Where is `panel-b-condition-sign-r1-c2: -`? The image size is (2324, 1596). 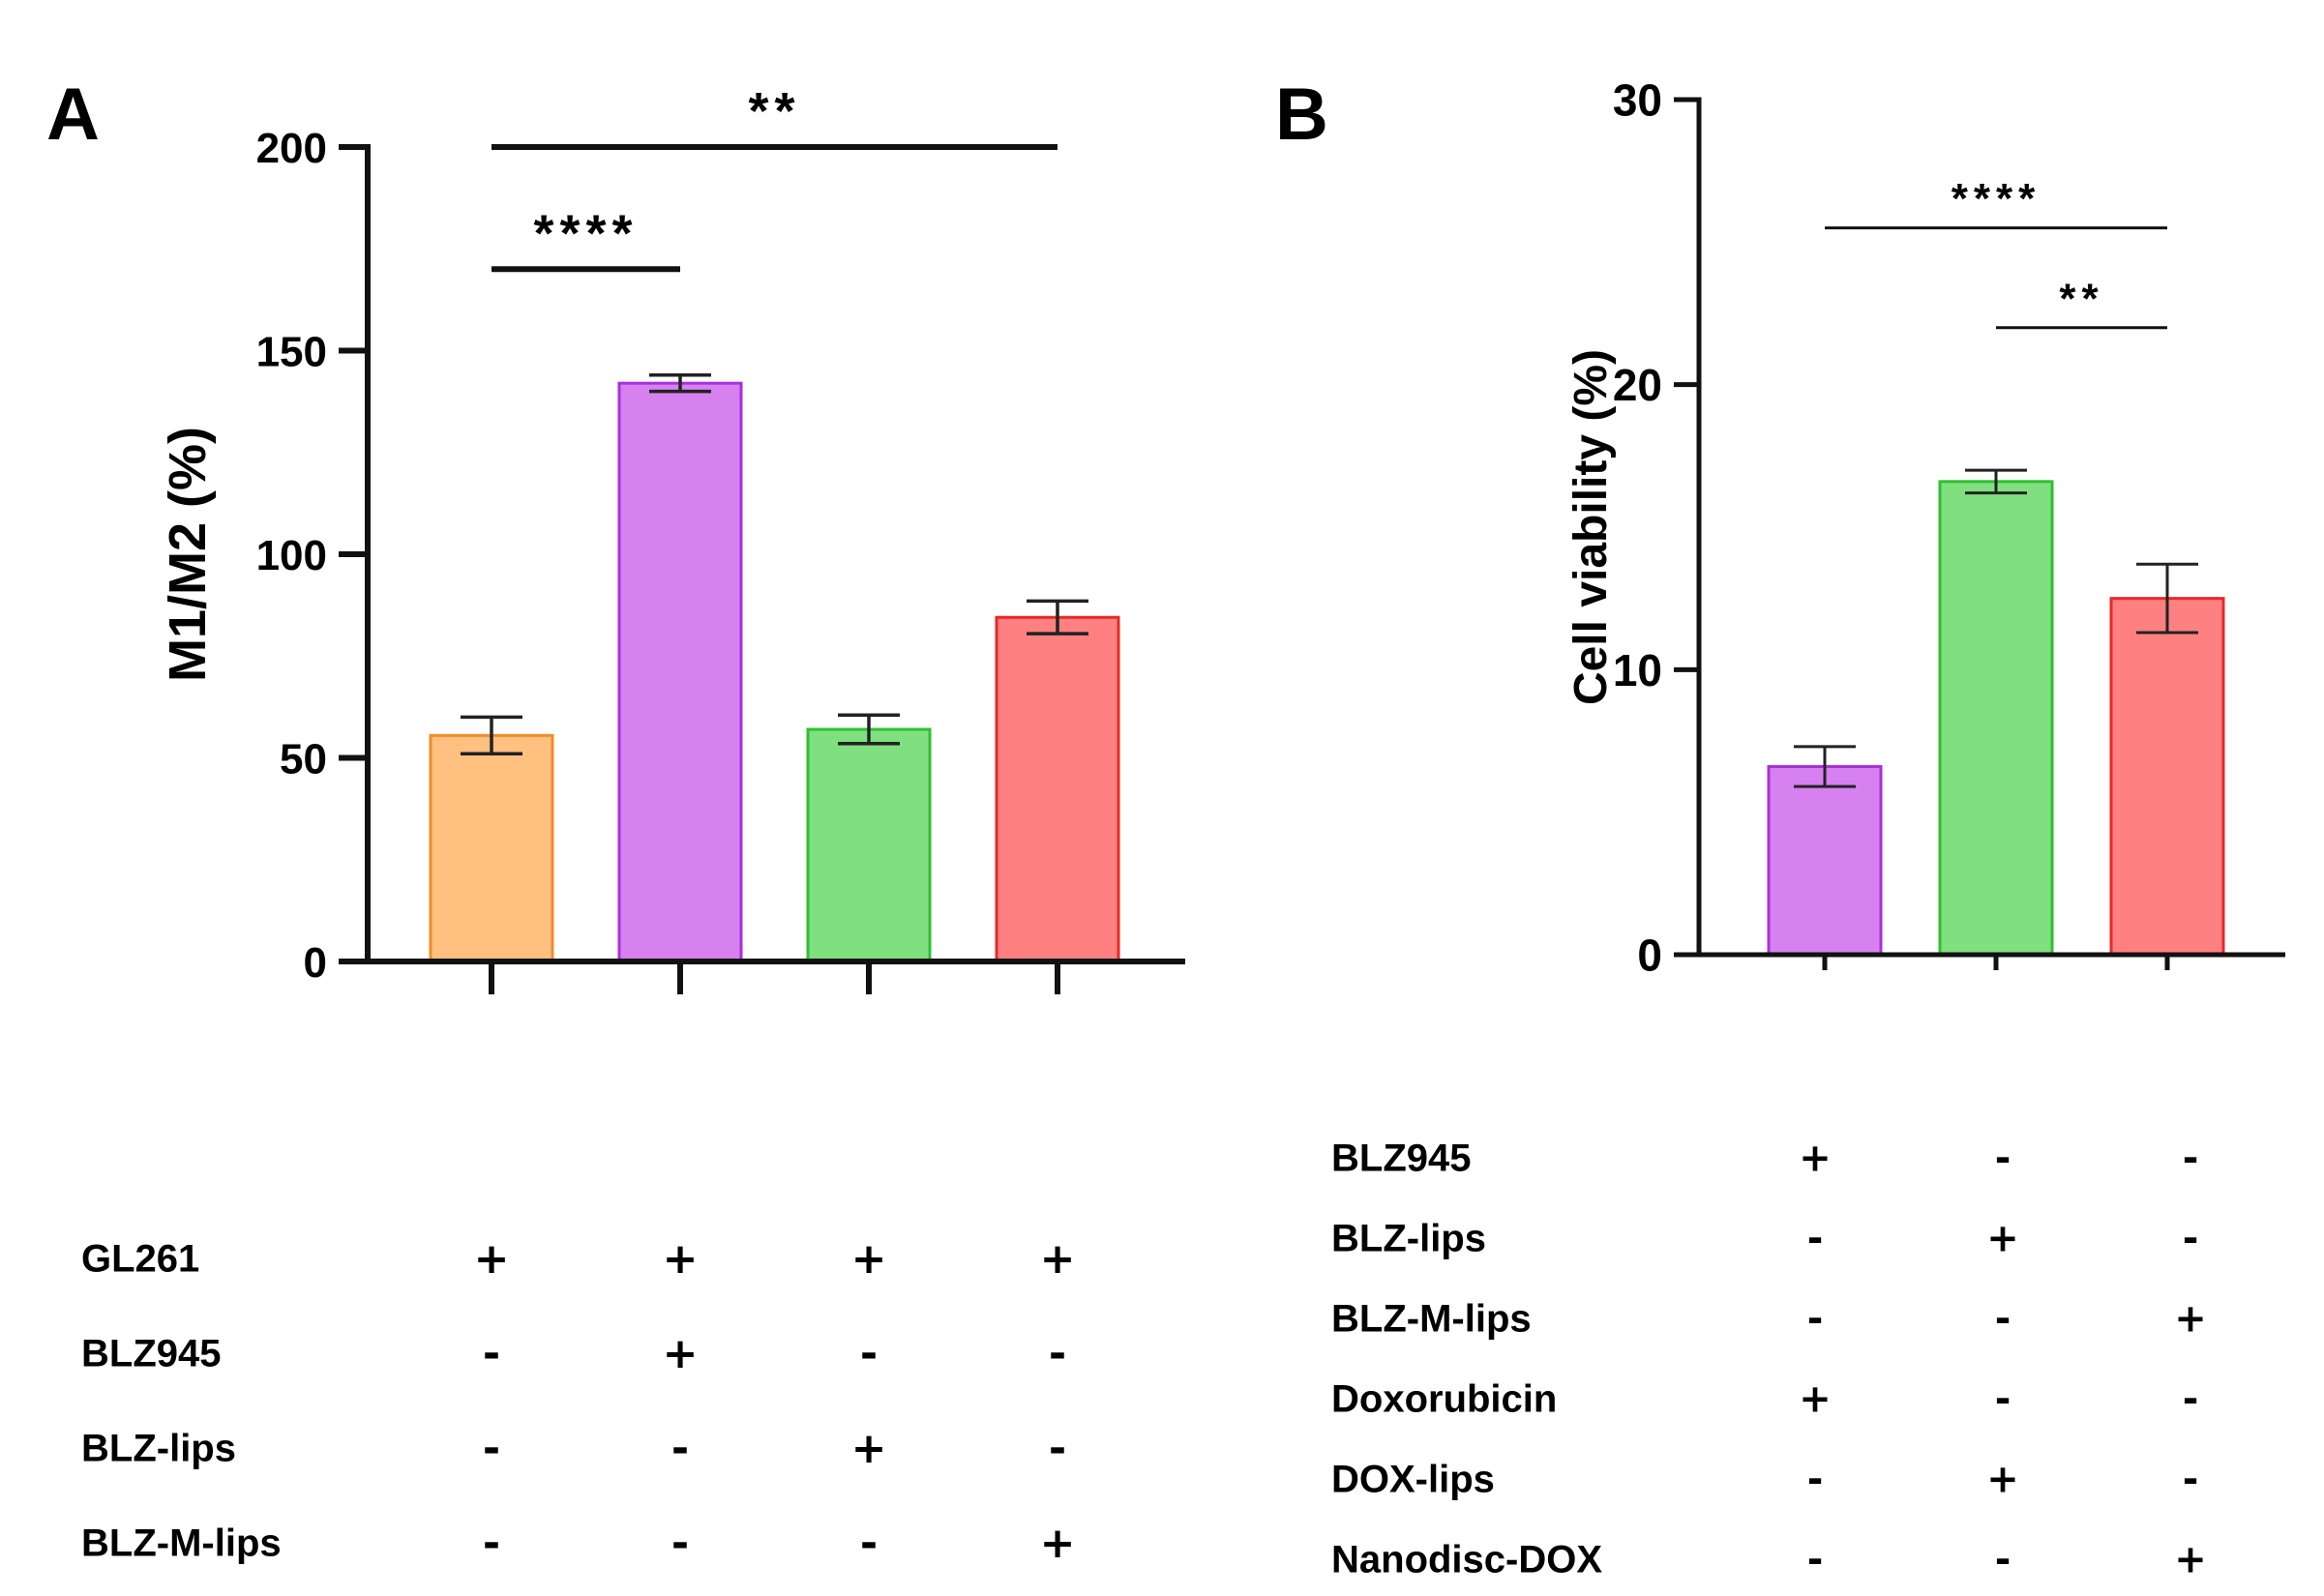 panel-b-condition-sign-r1-c2: - is located at coordinates (2003, 1158).